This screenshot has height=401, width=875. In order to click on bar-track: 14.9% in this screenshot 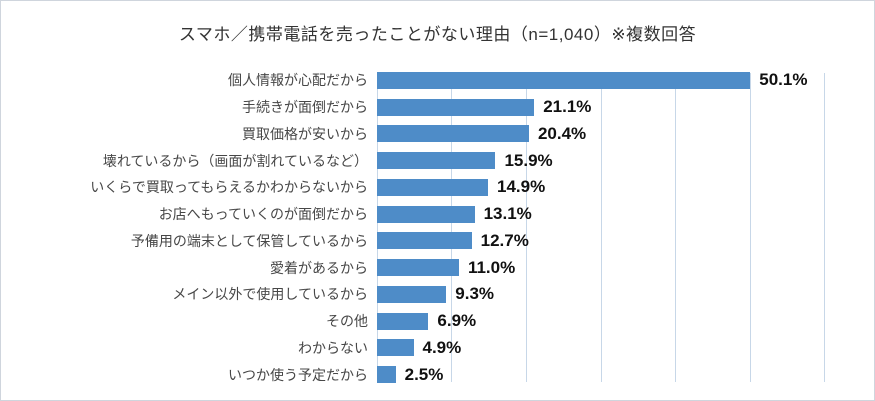, I will do `click(600, 187)`.